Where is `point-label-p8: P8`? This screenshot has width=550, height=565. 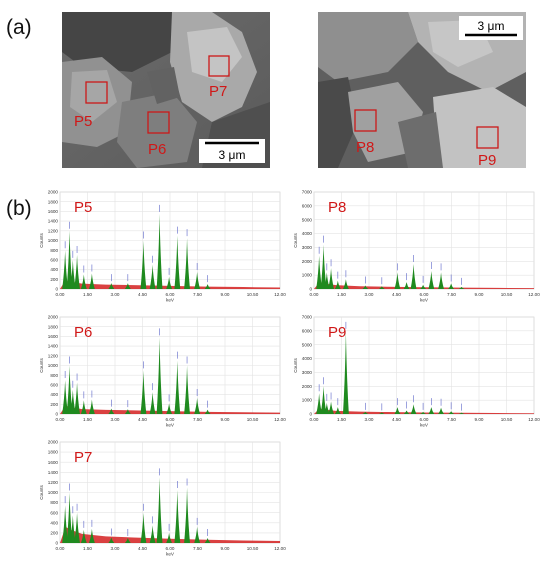
point-label-p8: P8 is located at coordinates (365, 147).